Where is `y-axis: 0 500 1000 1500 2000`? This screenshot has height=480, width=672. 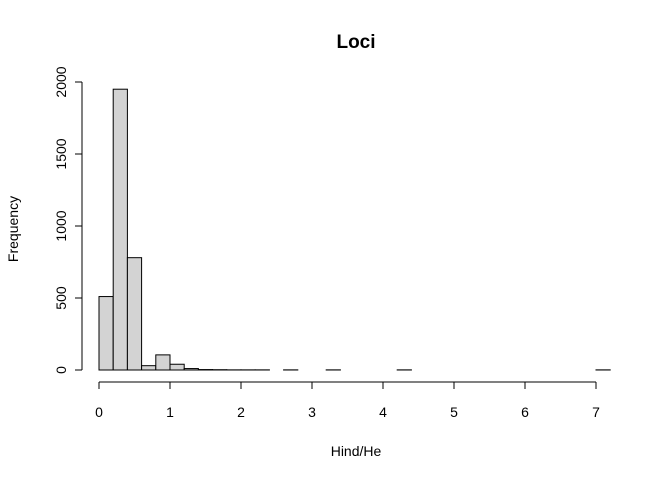 y-axis: 0 500 1000 1500 2000 is located at coordinates (68, 220).